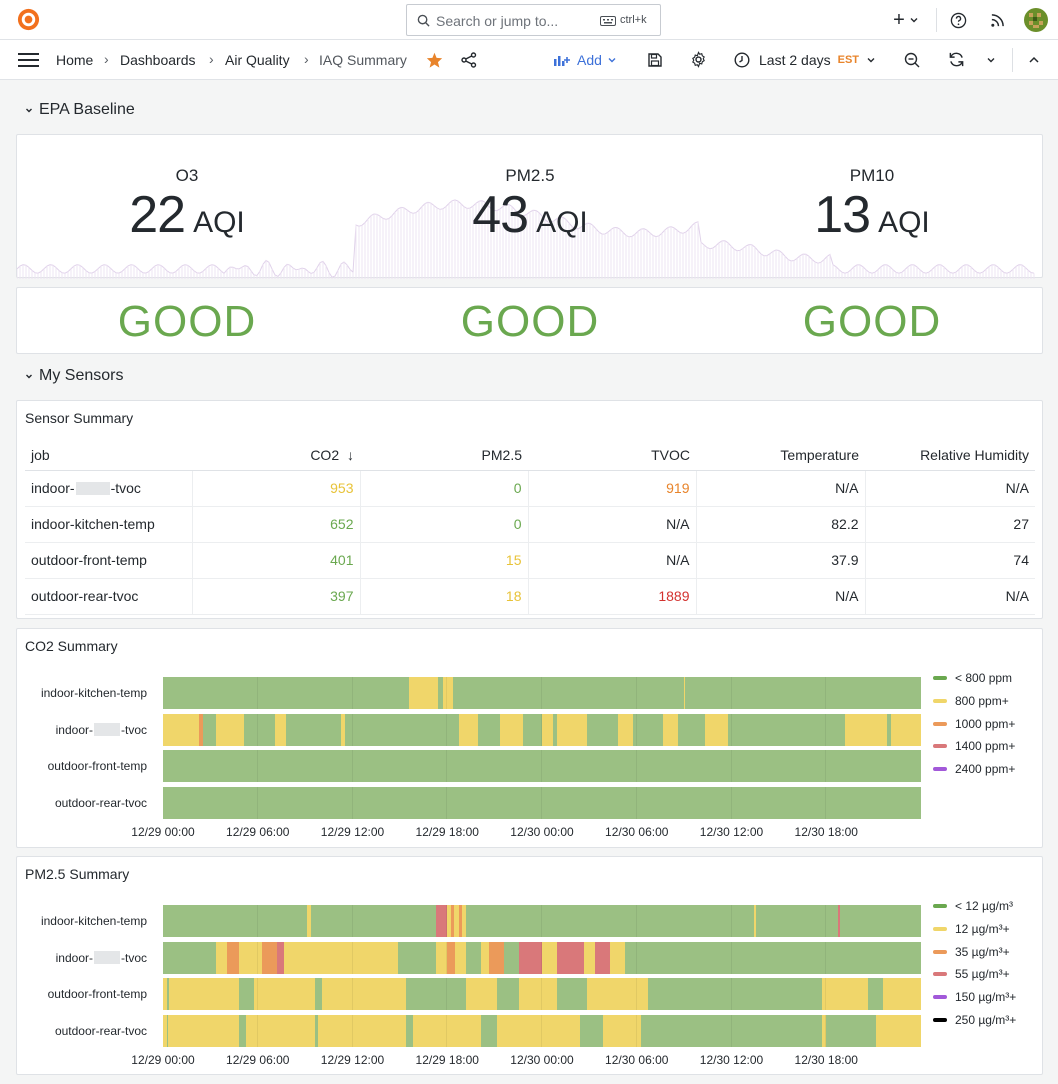 The height and width of the screenshot is (1084, 1058). Describe the element at coordinates (958, 20) in the screenshot. I see `help-icon` at that location.